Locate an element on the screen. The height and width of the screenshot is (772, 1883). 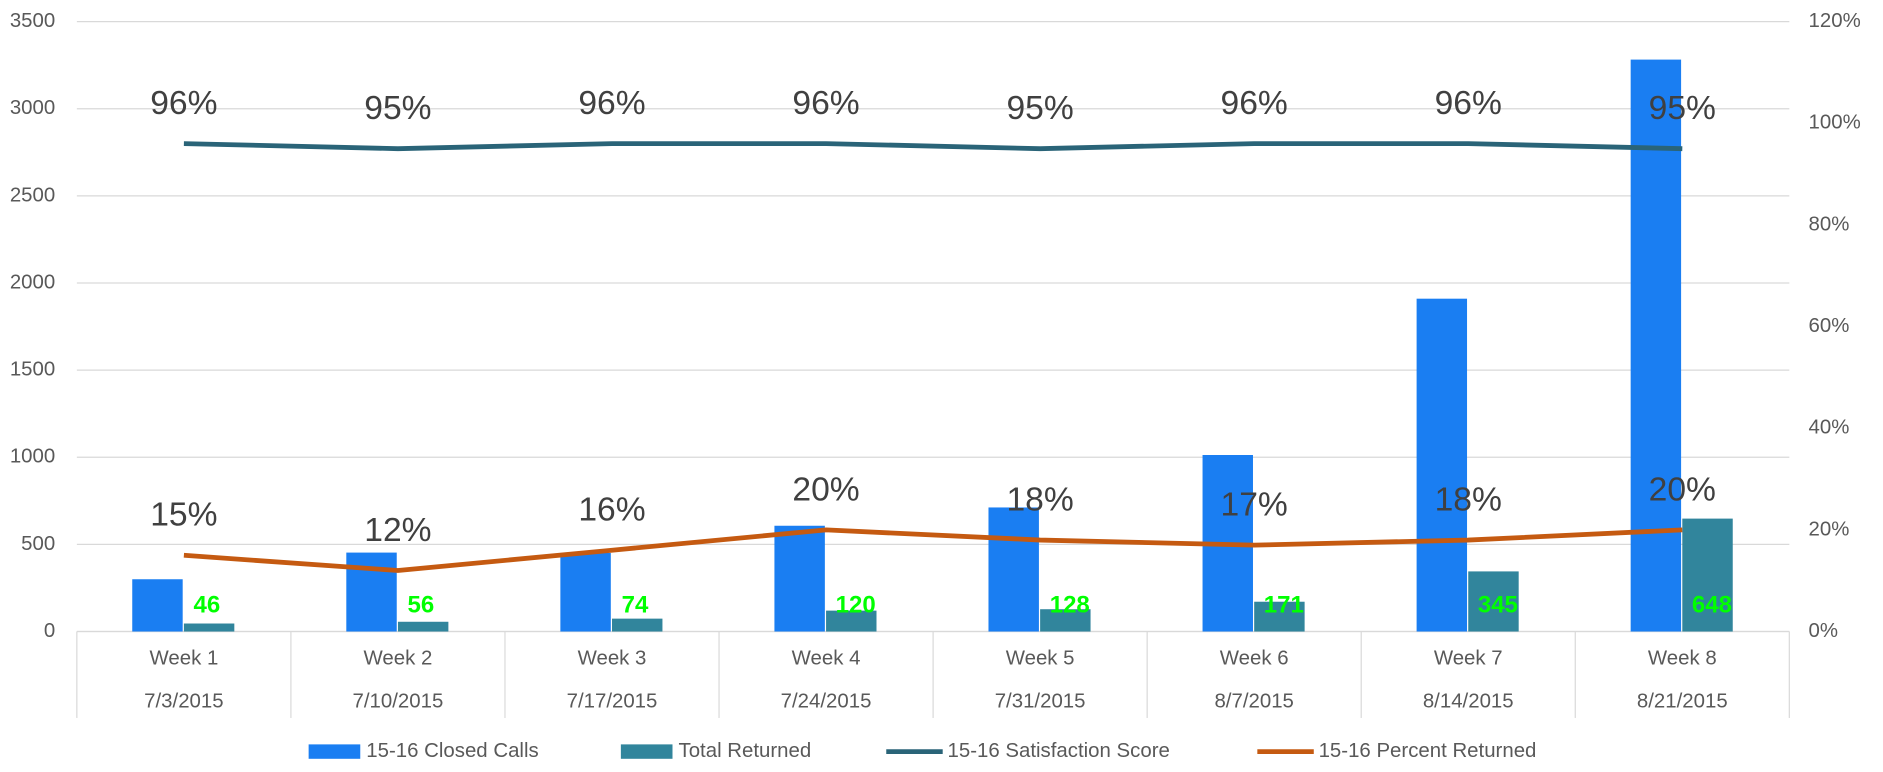
x-tick-label: Week 1 is located at coordinates (183, 659).